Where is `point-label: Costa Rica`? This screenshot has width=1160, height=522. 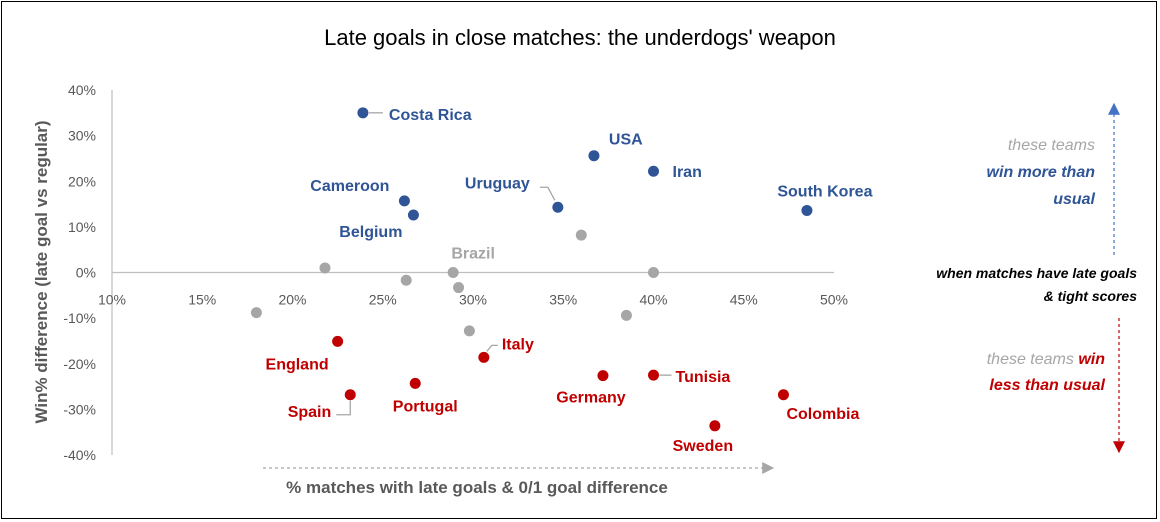 point-label: Costa Rica is located at coordinates (430, 115).